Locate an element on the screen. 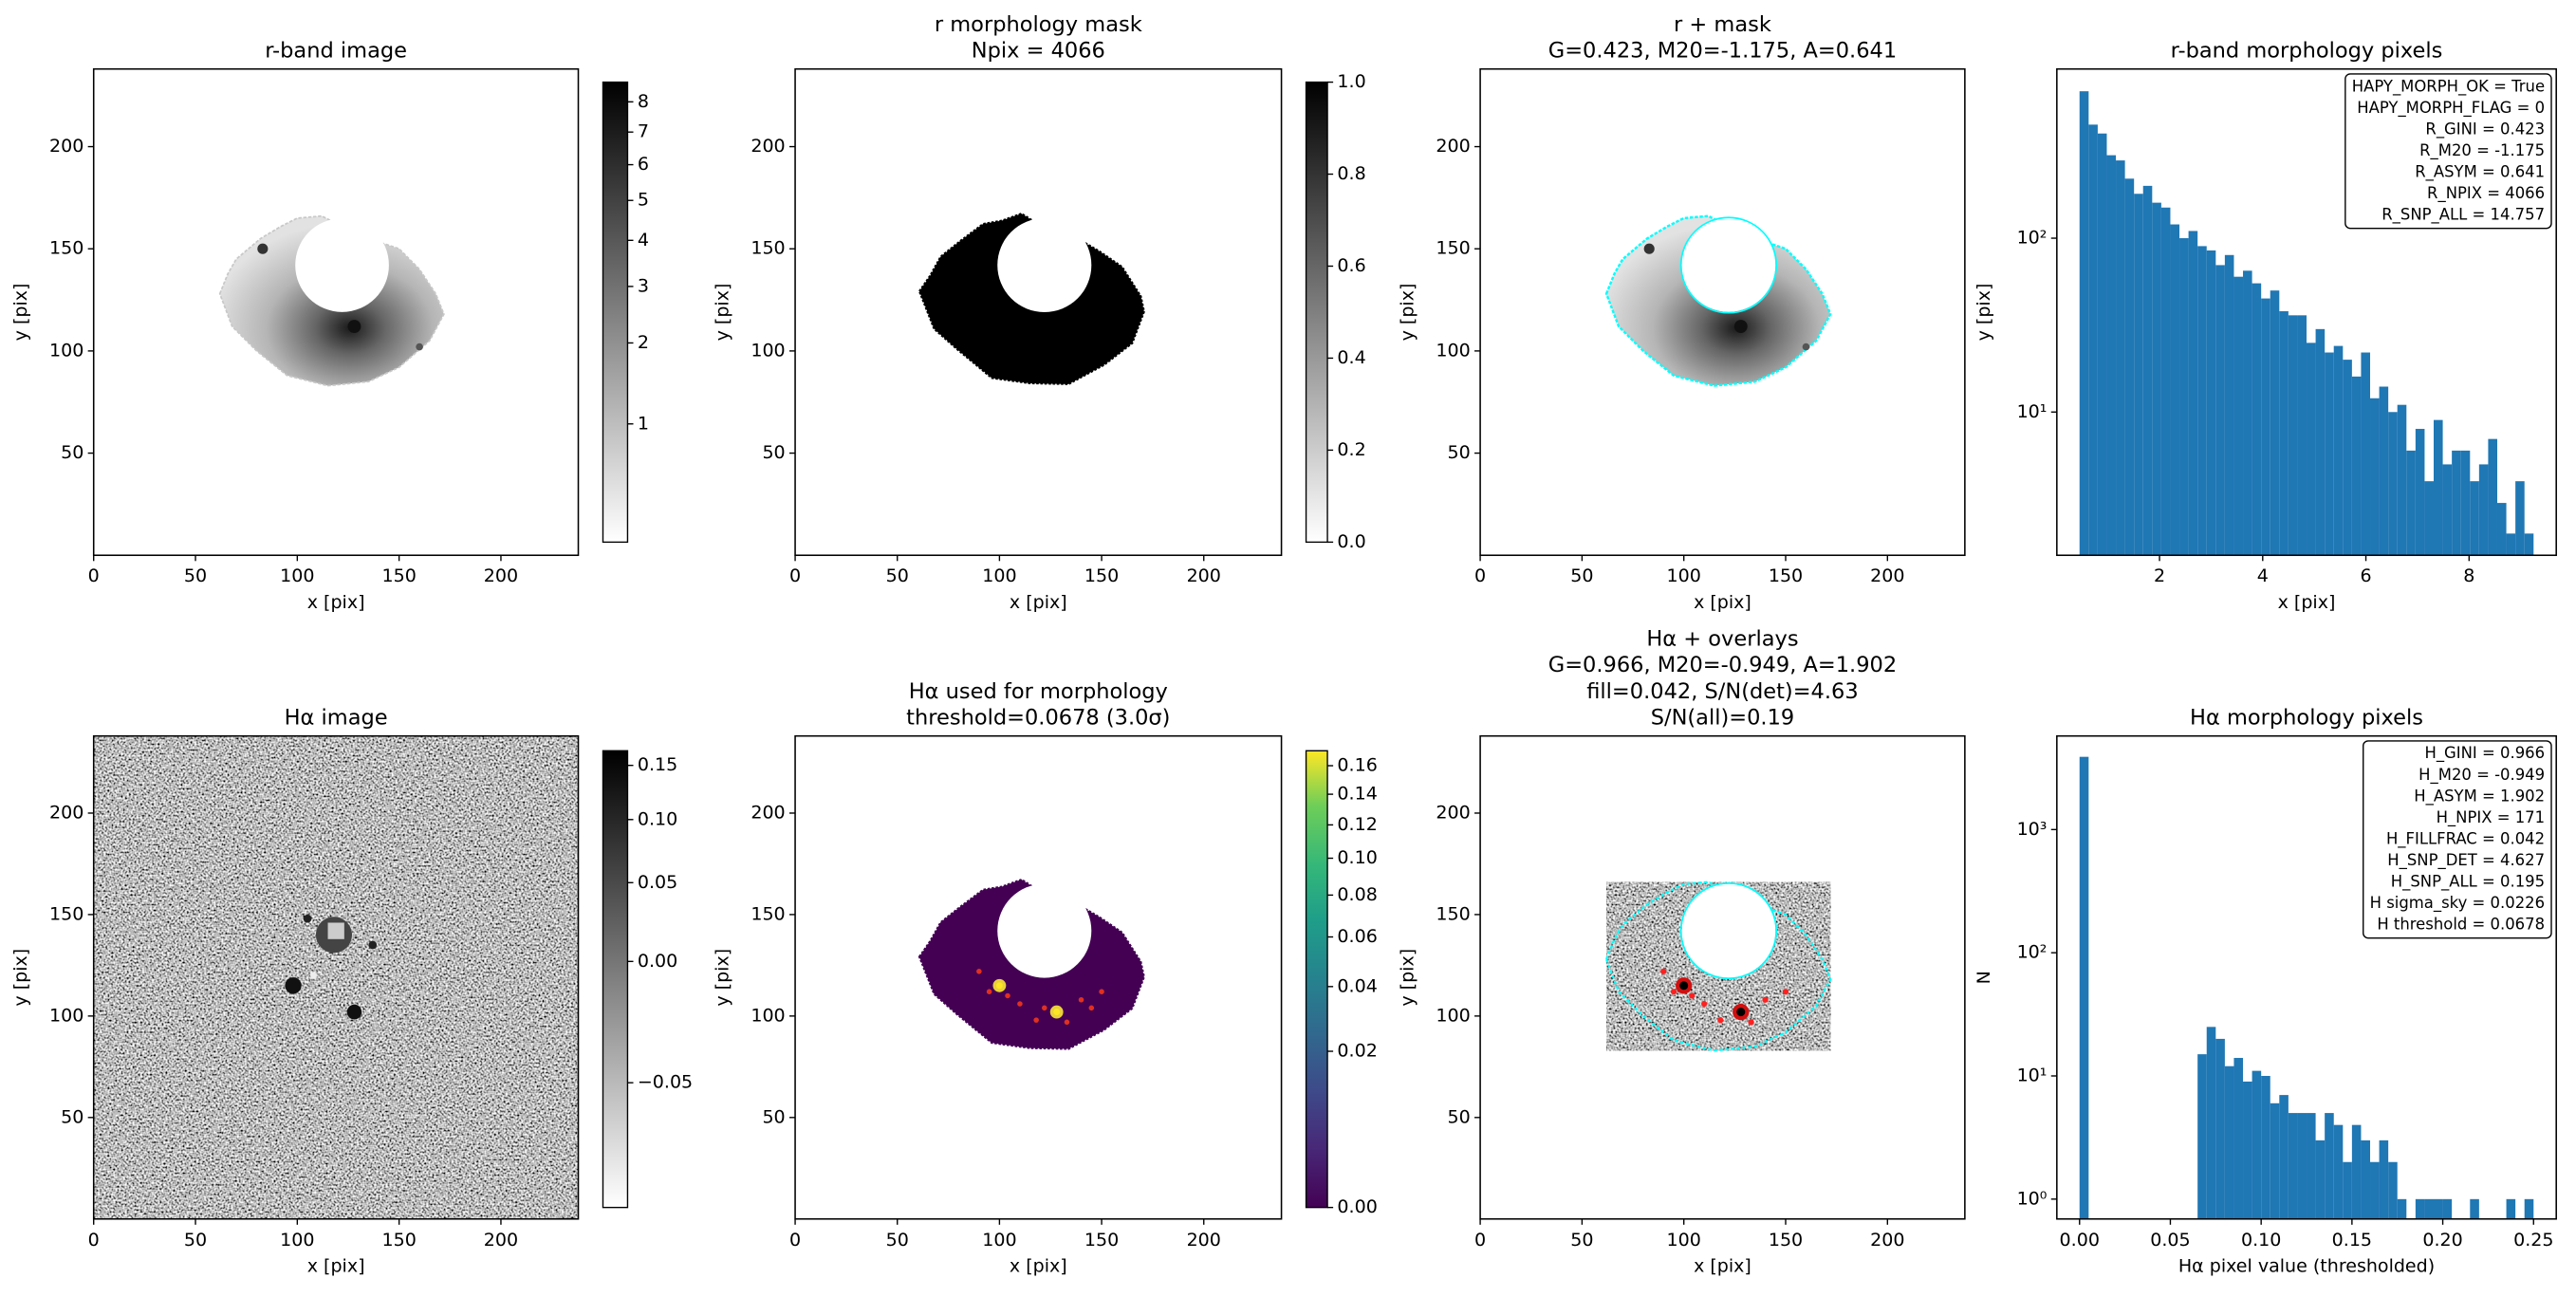 The width and height of the screenshot is (2576, 1297). y-tick-label: 10² is located at coordinates (2032, 239).